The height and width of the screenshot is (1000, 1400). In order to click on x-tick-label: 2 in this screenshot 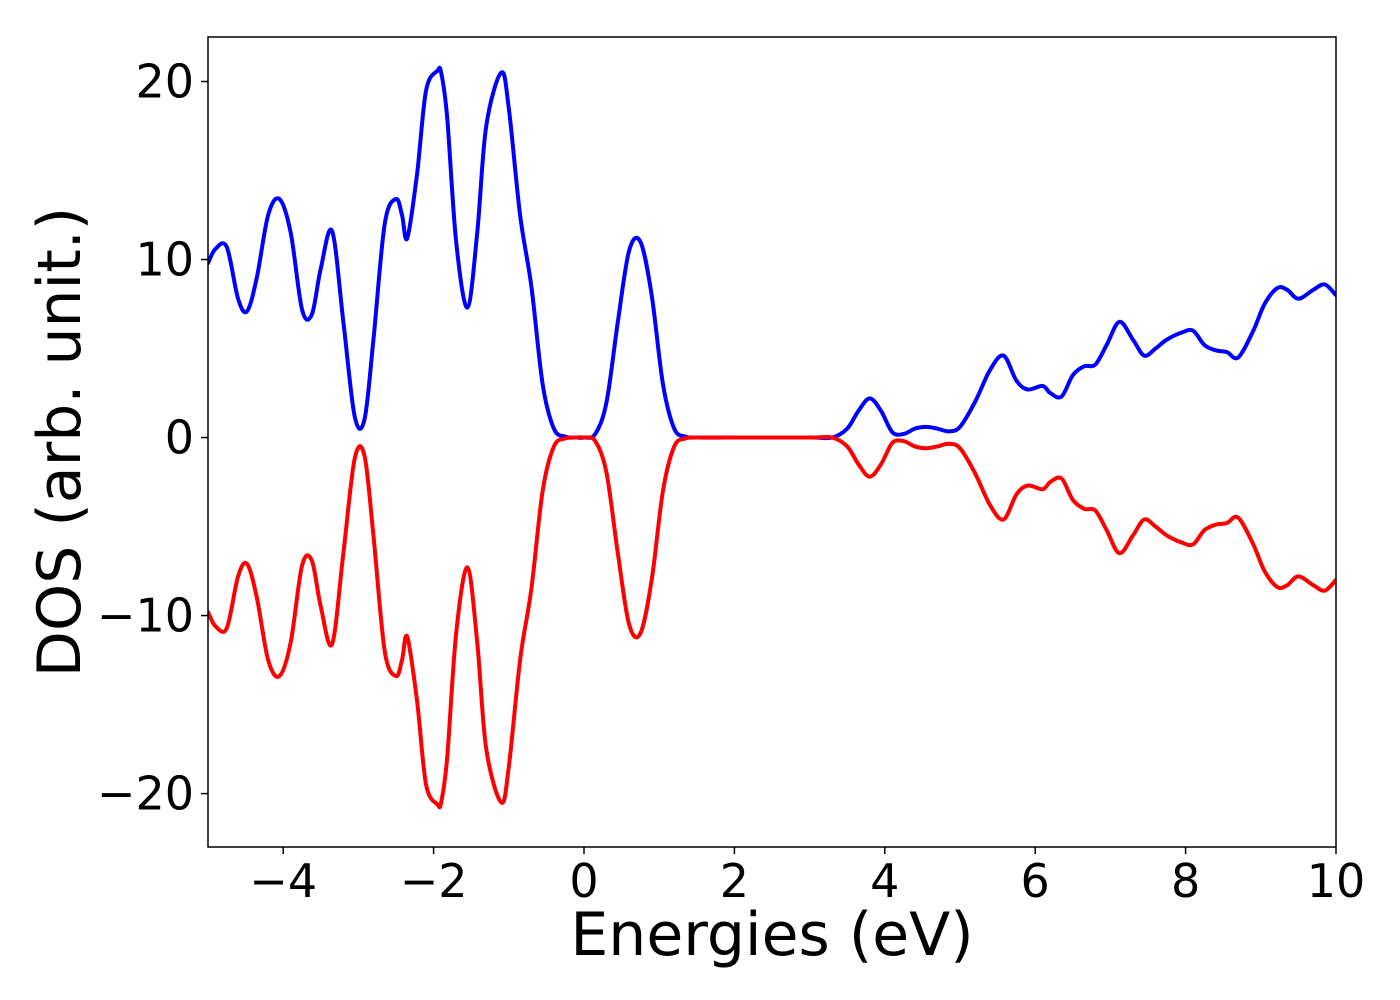, I will do `click(734, 881)`.